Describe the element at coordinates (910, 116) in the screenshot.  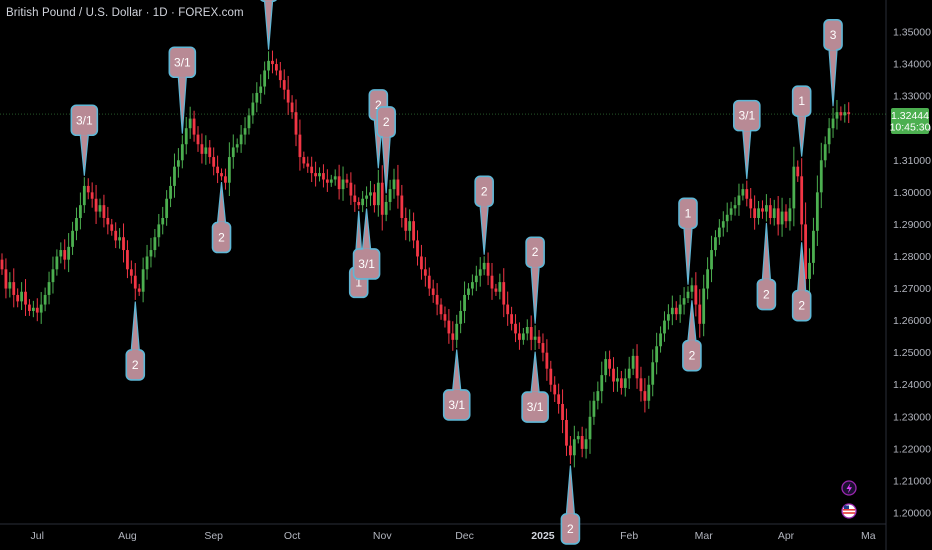
I see `current-price-label: 1.32444` at that location.